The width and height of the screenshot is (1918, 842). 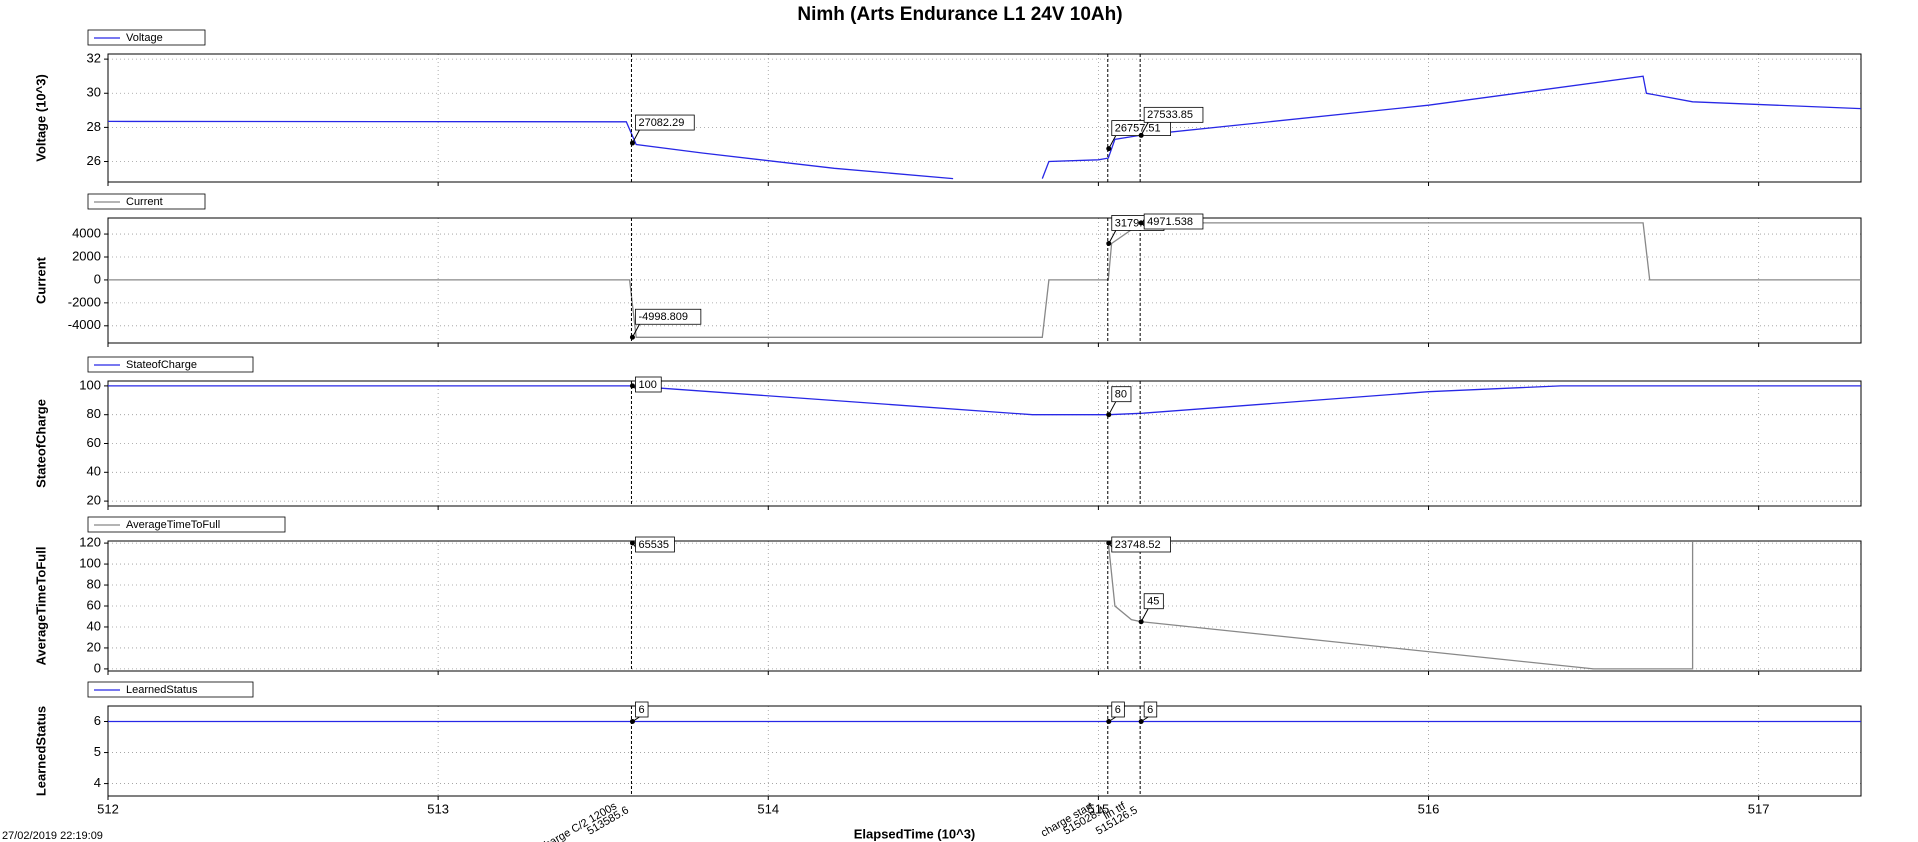 I want to click on annotation-label: 27533.85, so click(x=1170, y=115).